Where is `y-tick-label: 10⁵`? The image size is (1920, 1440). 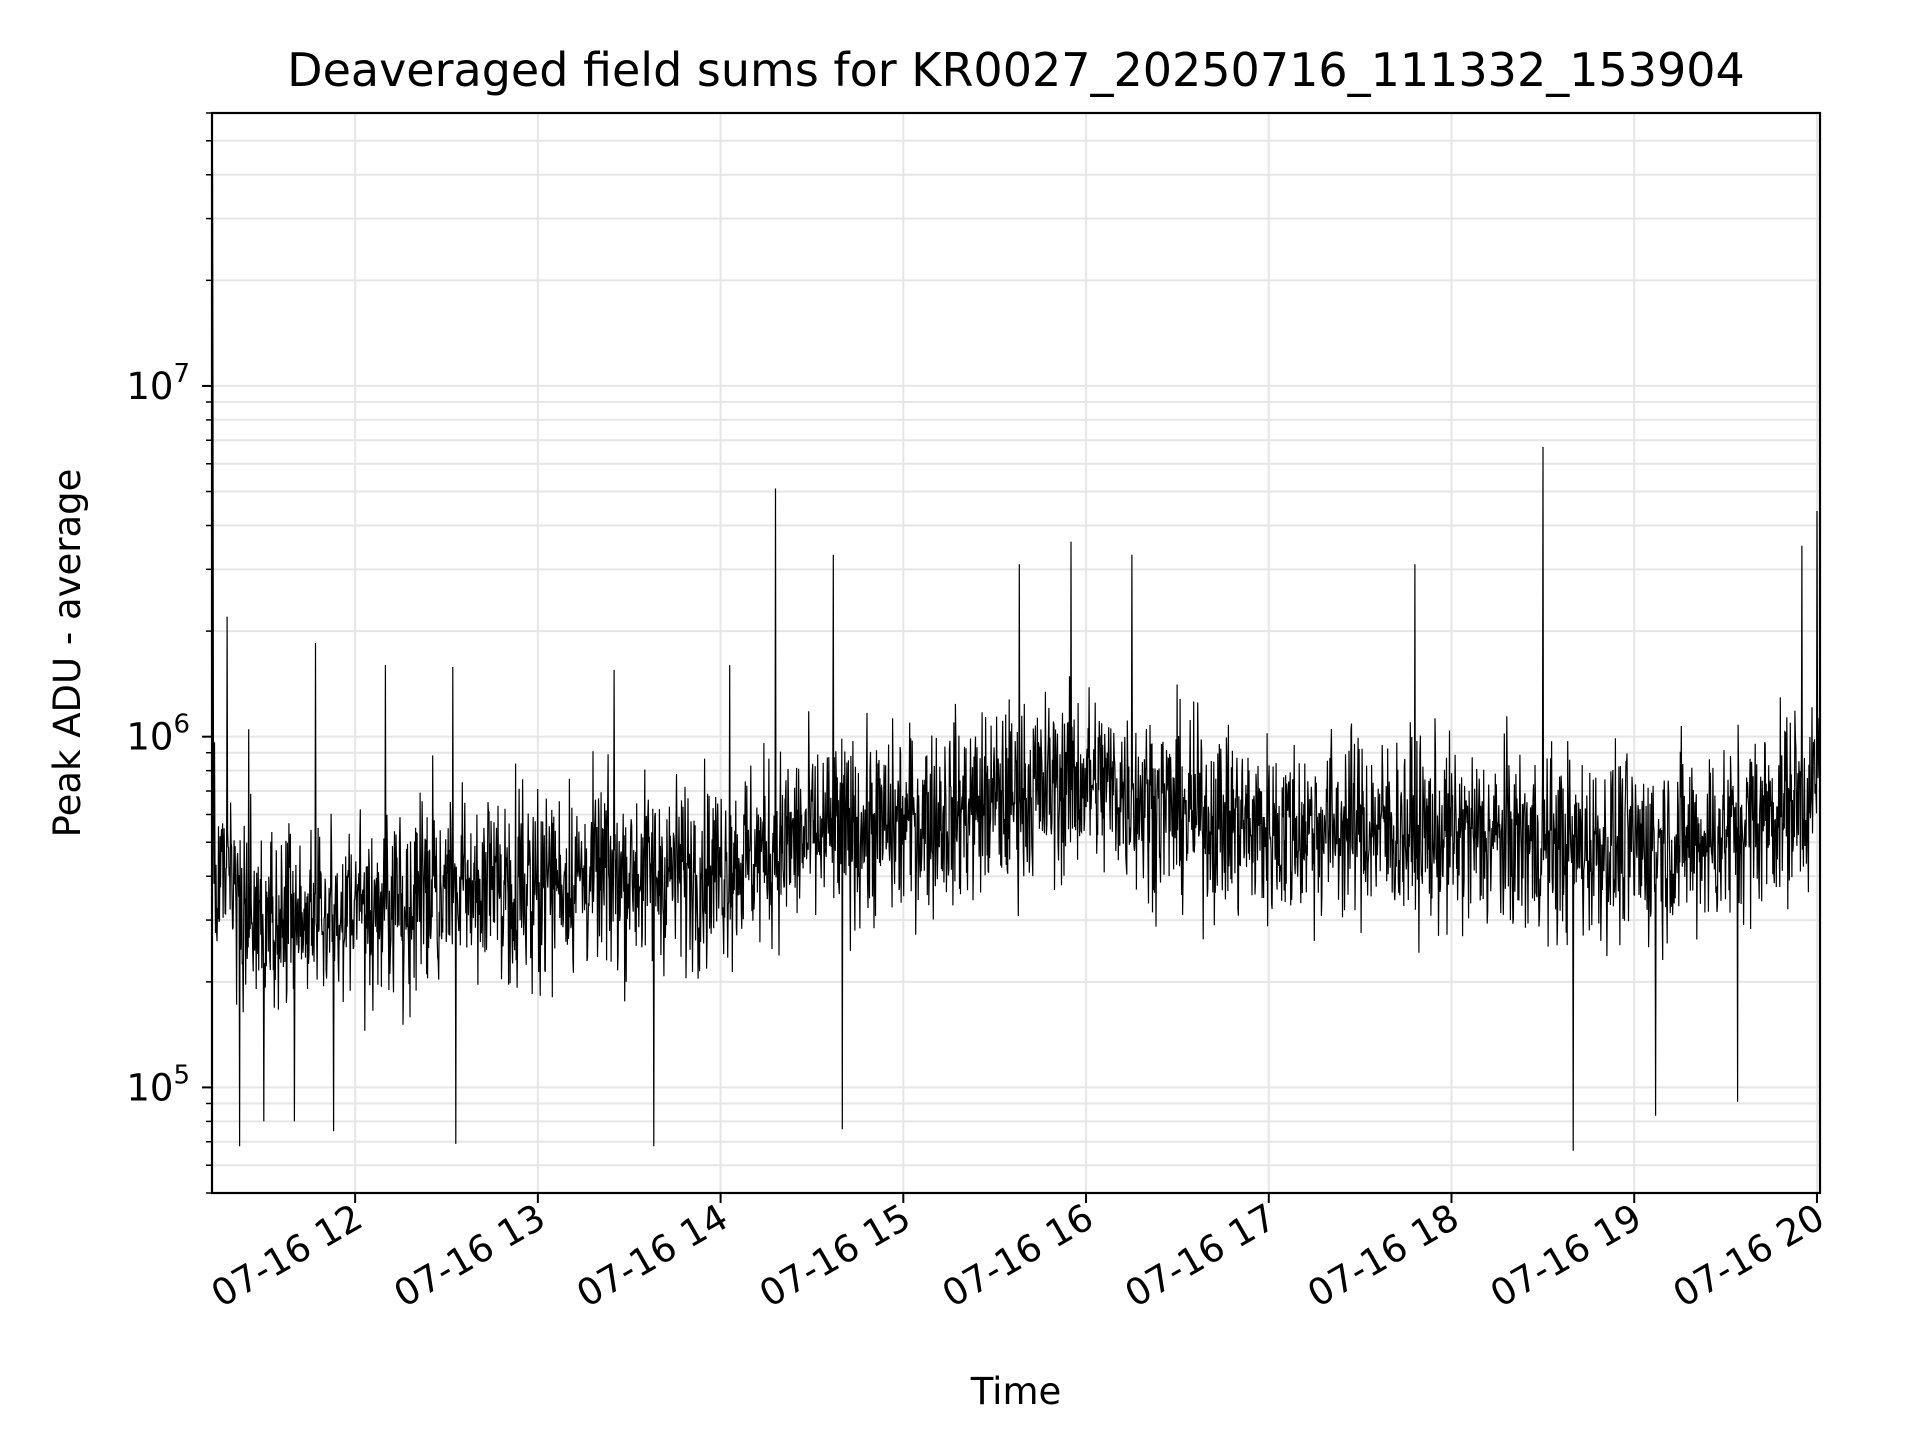 y-tick-label: 10⁵ is located at coordinates (158, 1084).